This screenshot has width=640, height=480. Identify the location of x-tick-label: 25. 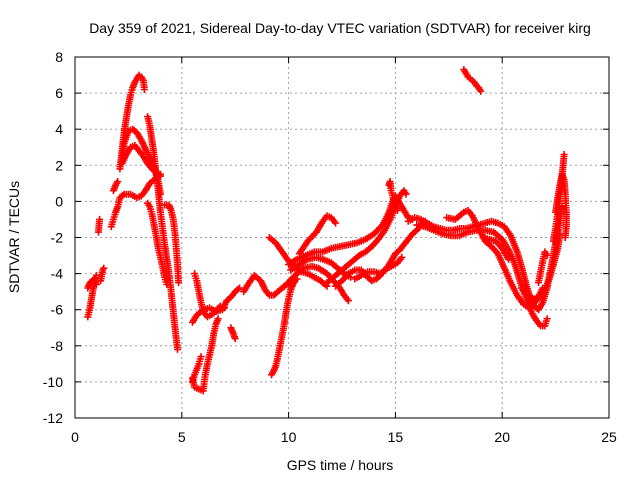
(609, 437).